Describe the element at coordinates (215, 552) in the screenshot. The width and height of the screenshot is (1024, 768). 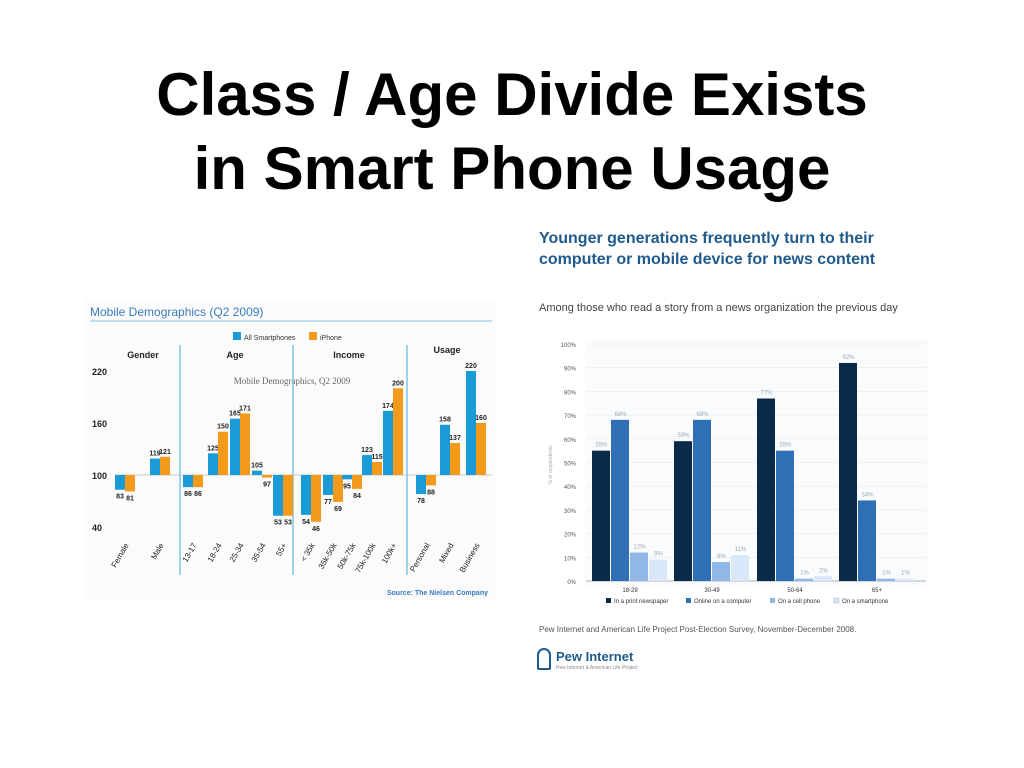
I see `category-label-3: 18-24` at that location.